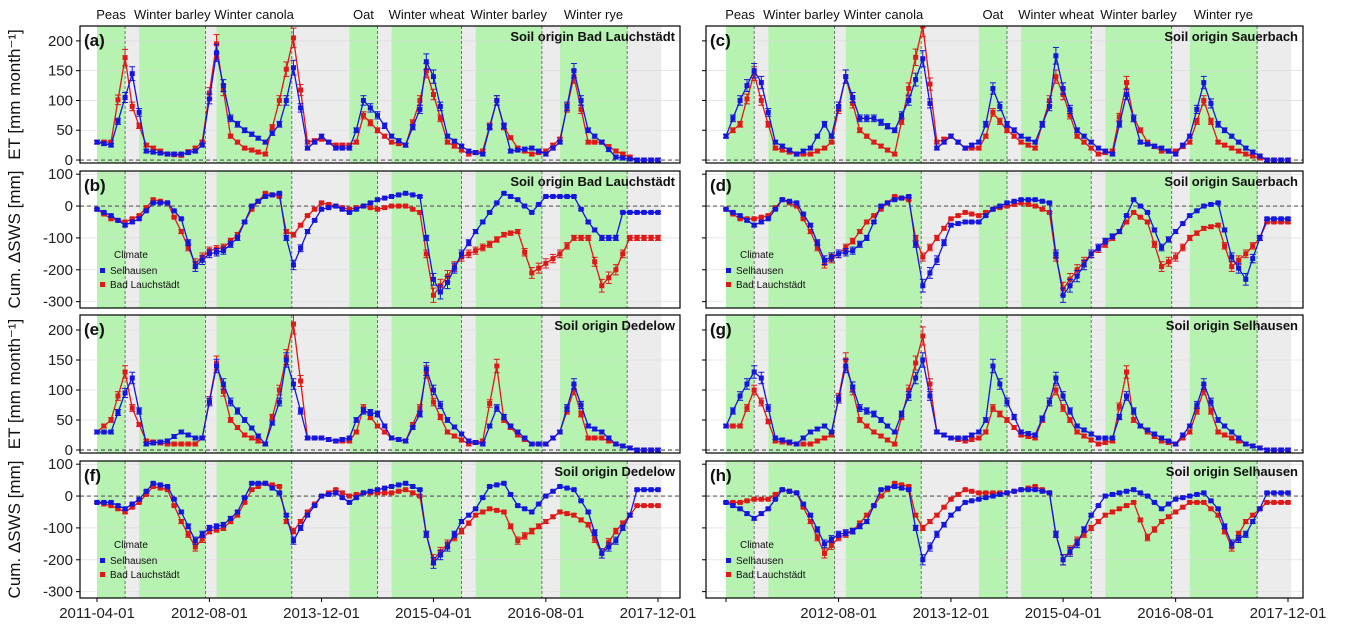 The width and height of the screenshot is (1349, 628). What do you see at coordinates (433, 613) in the screenshot?
I see `x-tick-label: 2015-04-01` at bounding box center [433, 613].